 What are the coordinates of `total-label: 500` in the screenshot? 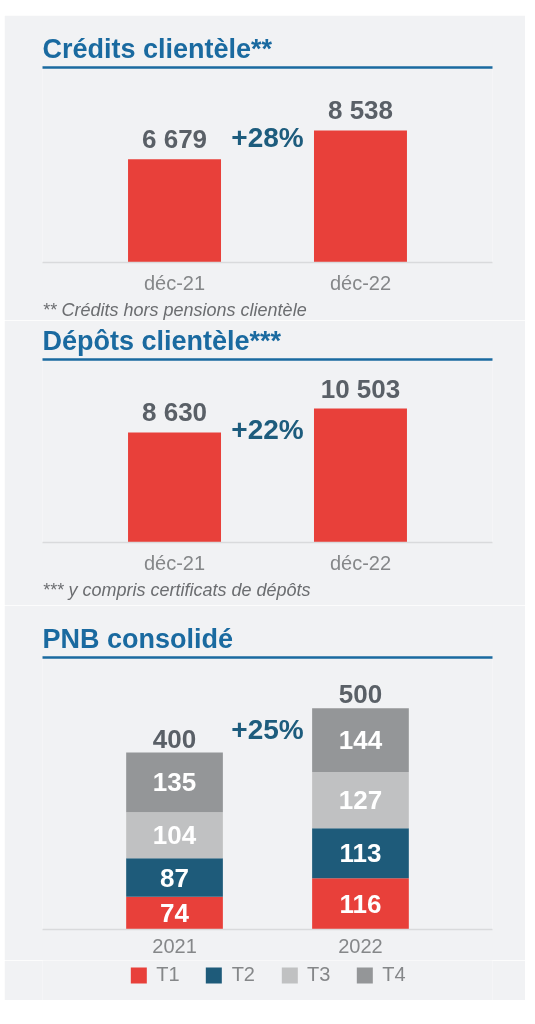 It's located at (360, 694).